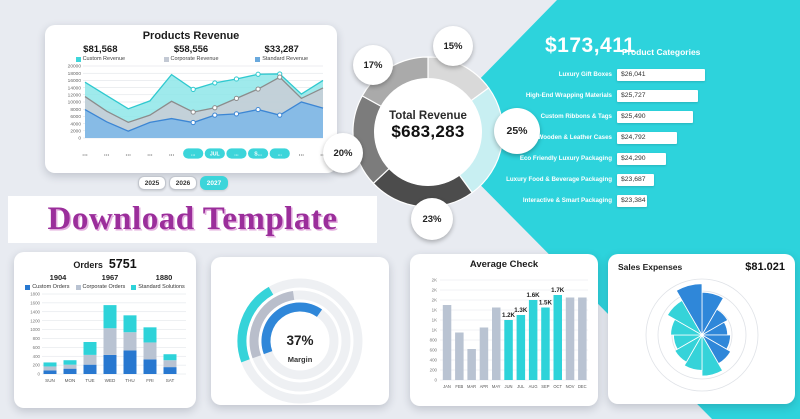 The image size is (800, 419). Describe the element at coordinates (585, 74) in the screenshot. I see `category-label: Luxury Gift Boxes` at that location.